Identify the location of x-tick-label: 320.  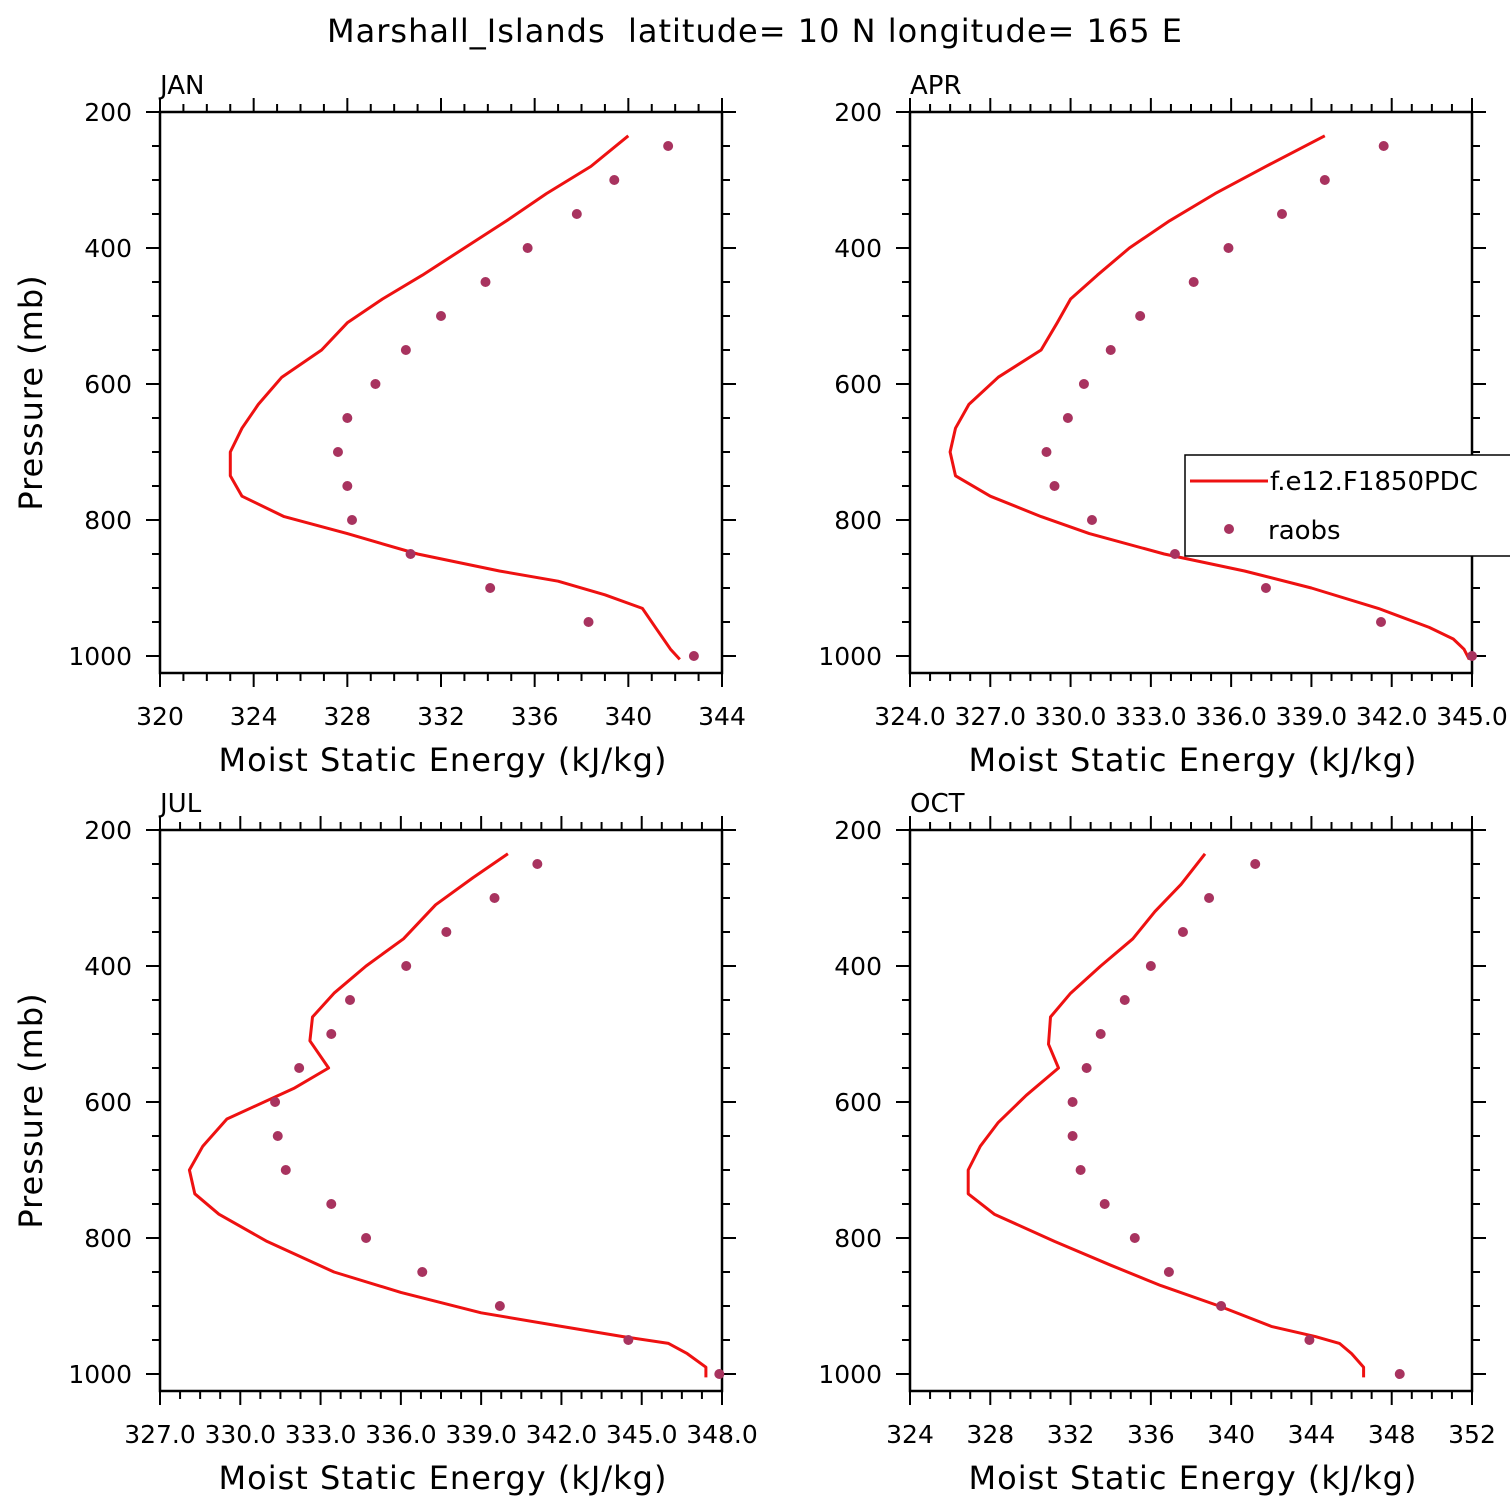
(160, 716).